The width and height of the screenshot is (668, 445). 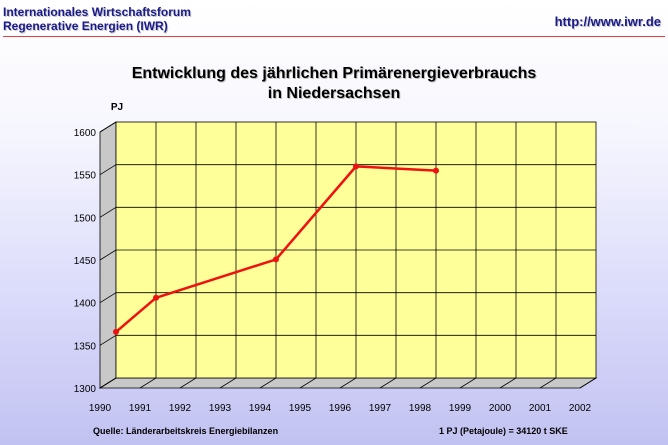 What do you see at coordinates (300, 408) in the screenshot?
I see `x-tick-label: 1995` at bounding box center [300, 408].